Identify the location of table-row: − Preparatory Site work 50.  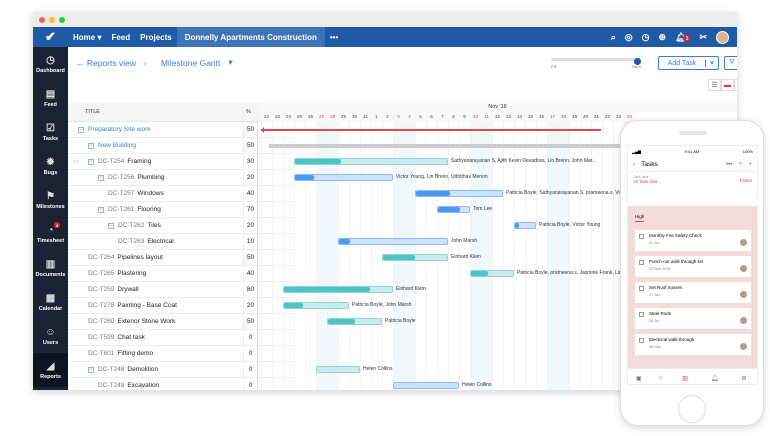
(180, 129).